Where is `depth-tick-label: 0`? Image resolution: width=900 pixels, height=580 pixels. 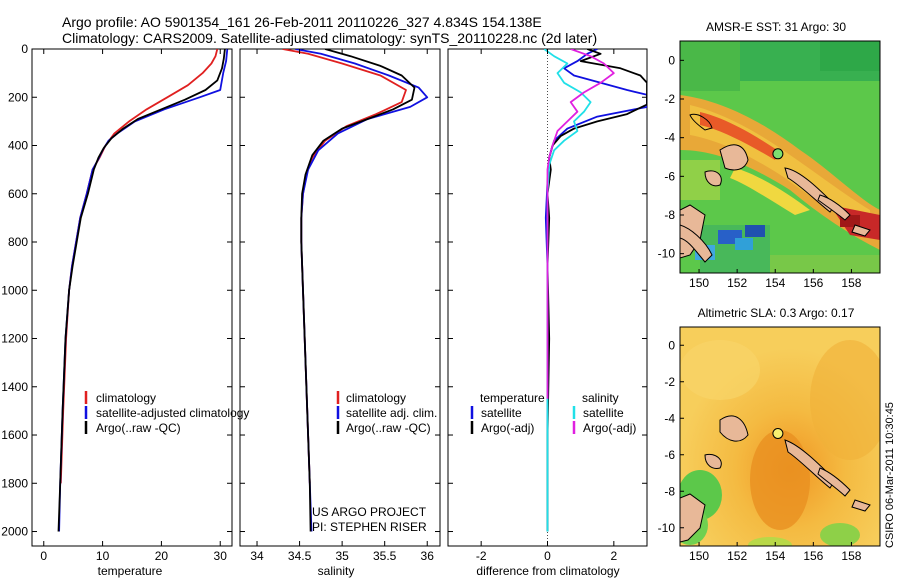
depth-tick-label: 0 is located at coordinates (24, 49).